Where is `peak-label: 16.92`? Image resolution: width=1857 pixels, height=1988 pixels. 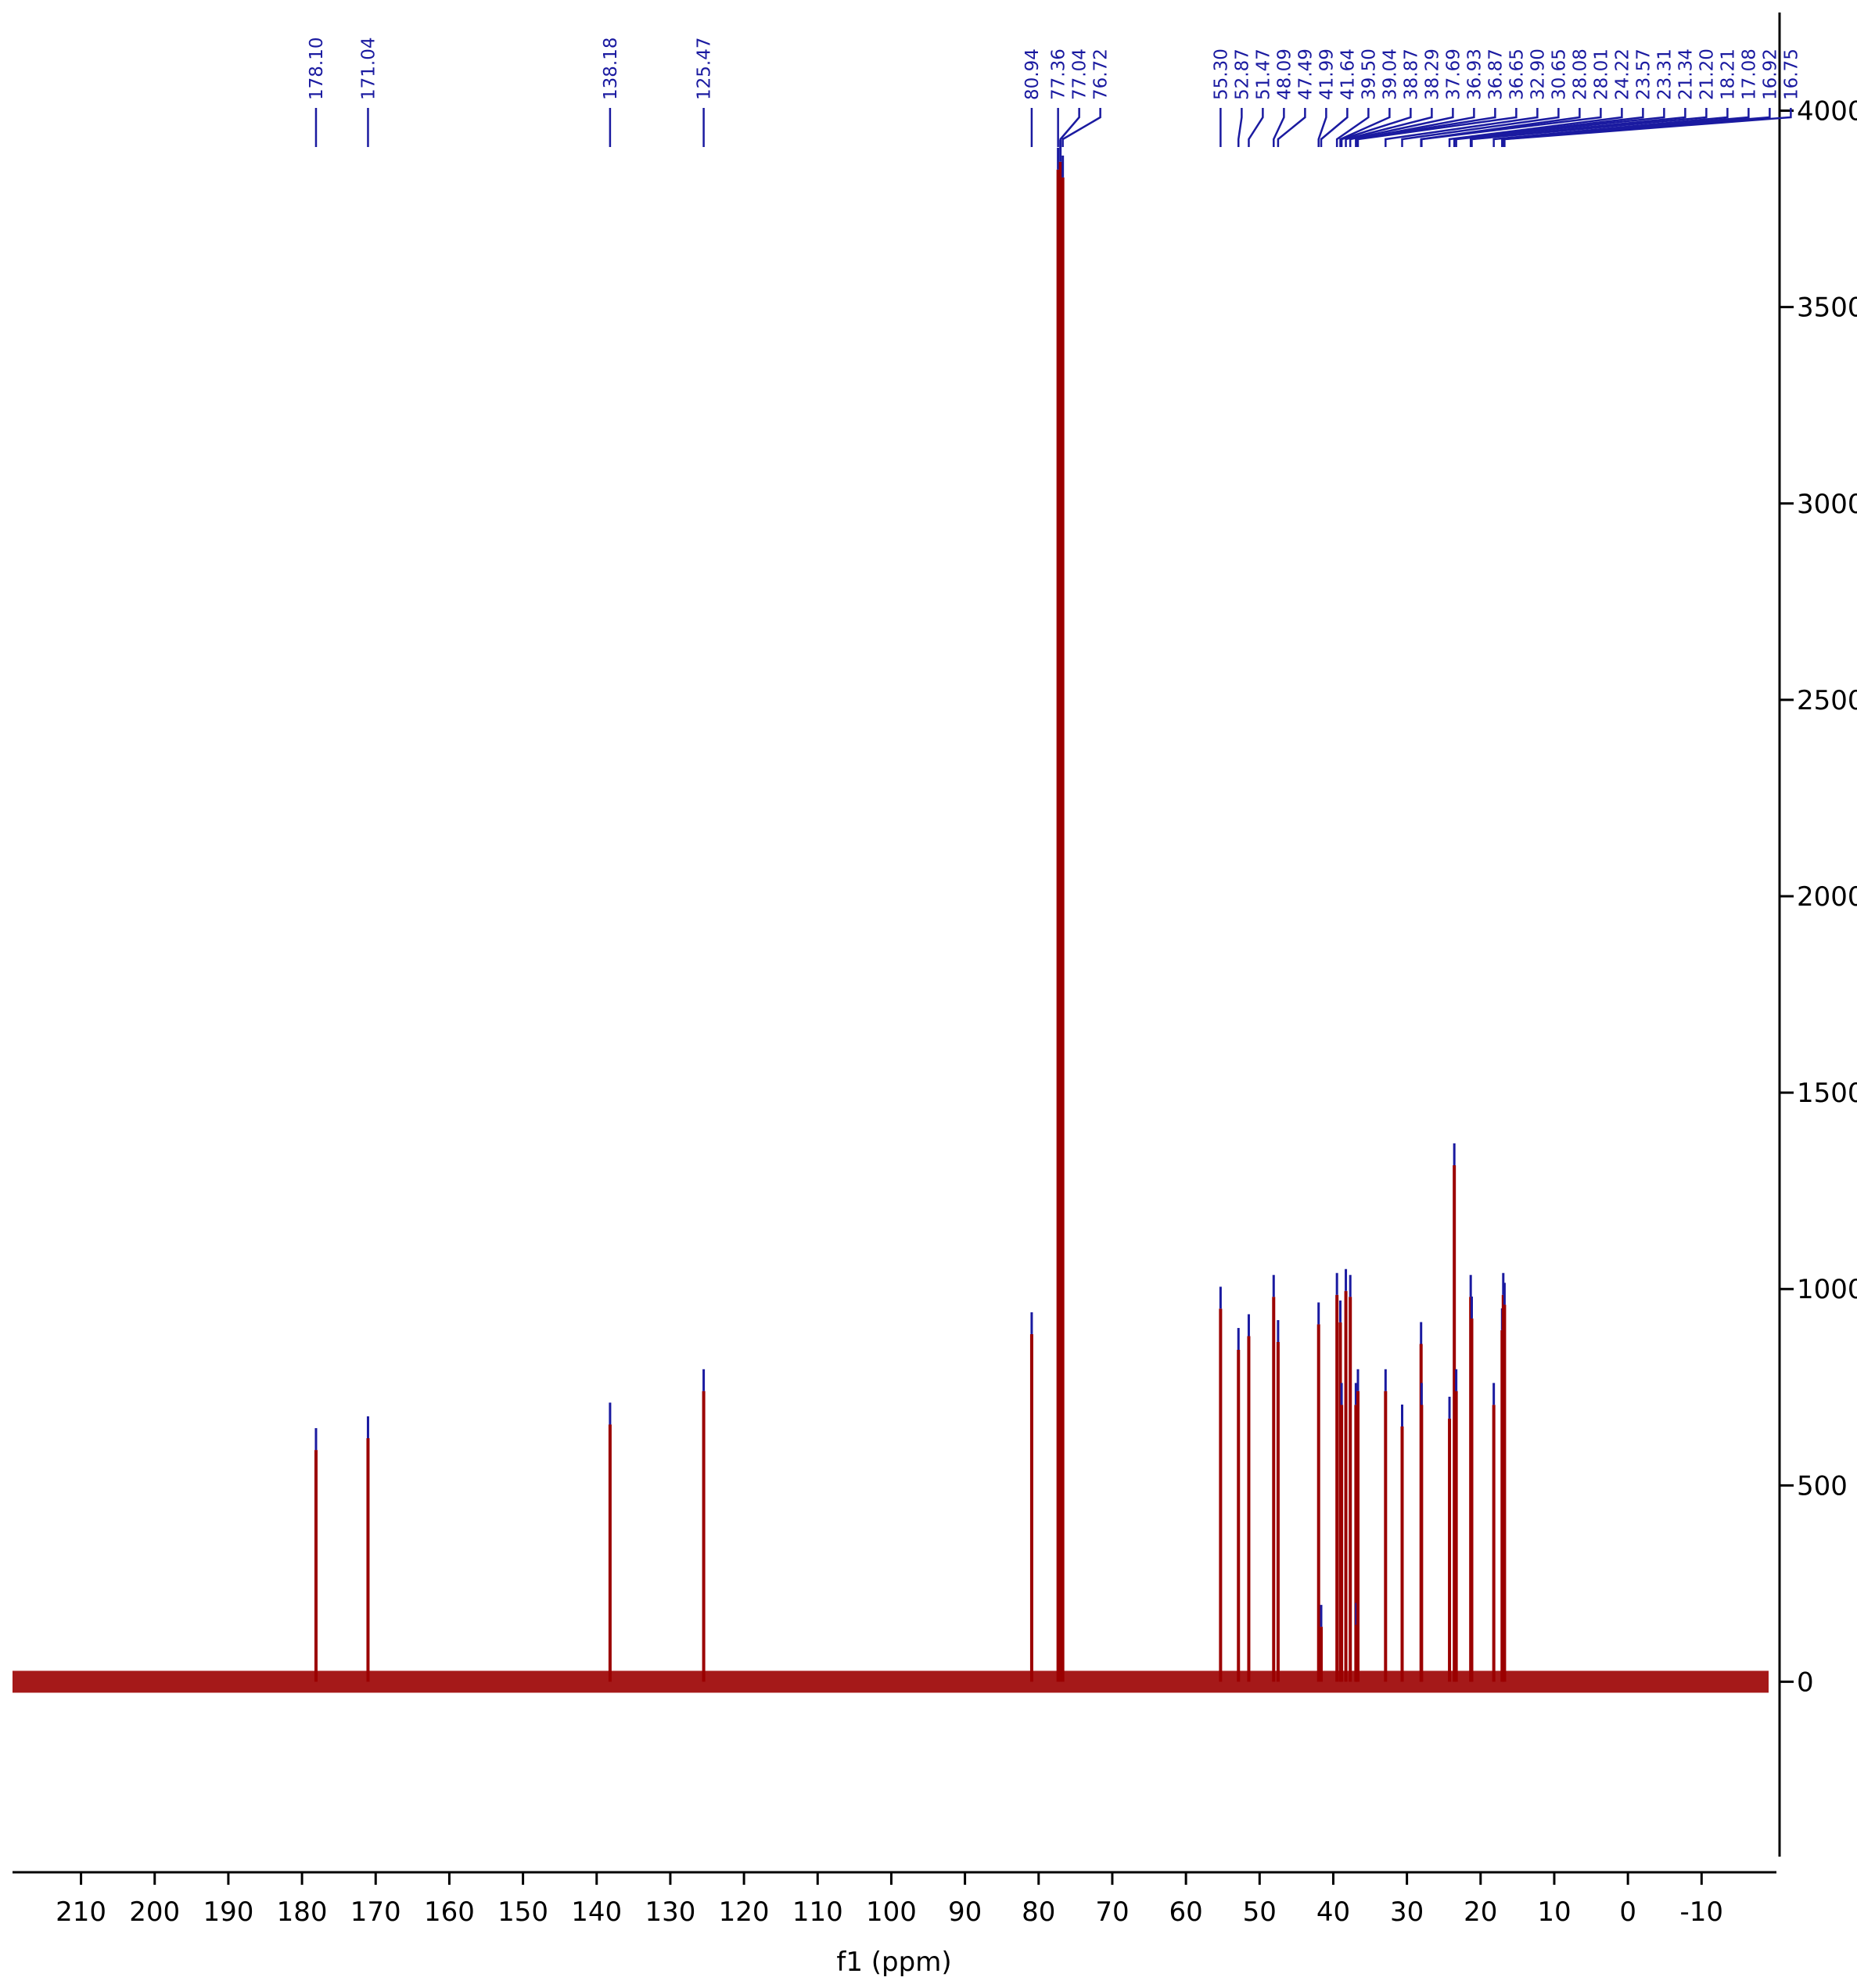 peak-label: 16.92 is located at coordinates (1770, 74).